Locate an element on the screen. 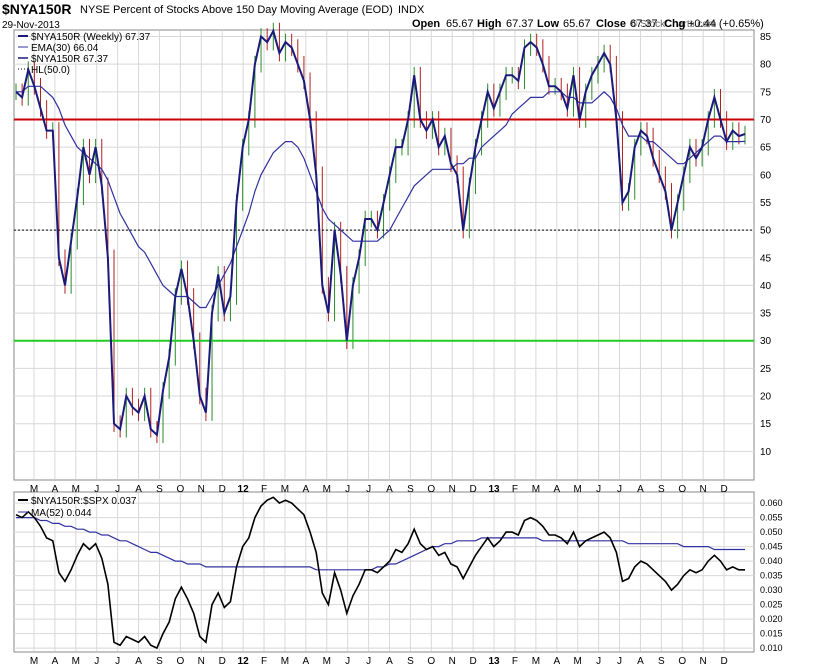  y-tick-label: 0.060 is located at coordinates (771, 503).